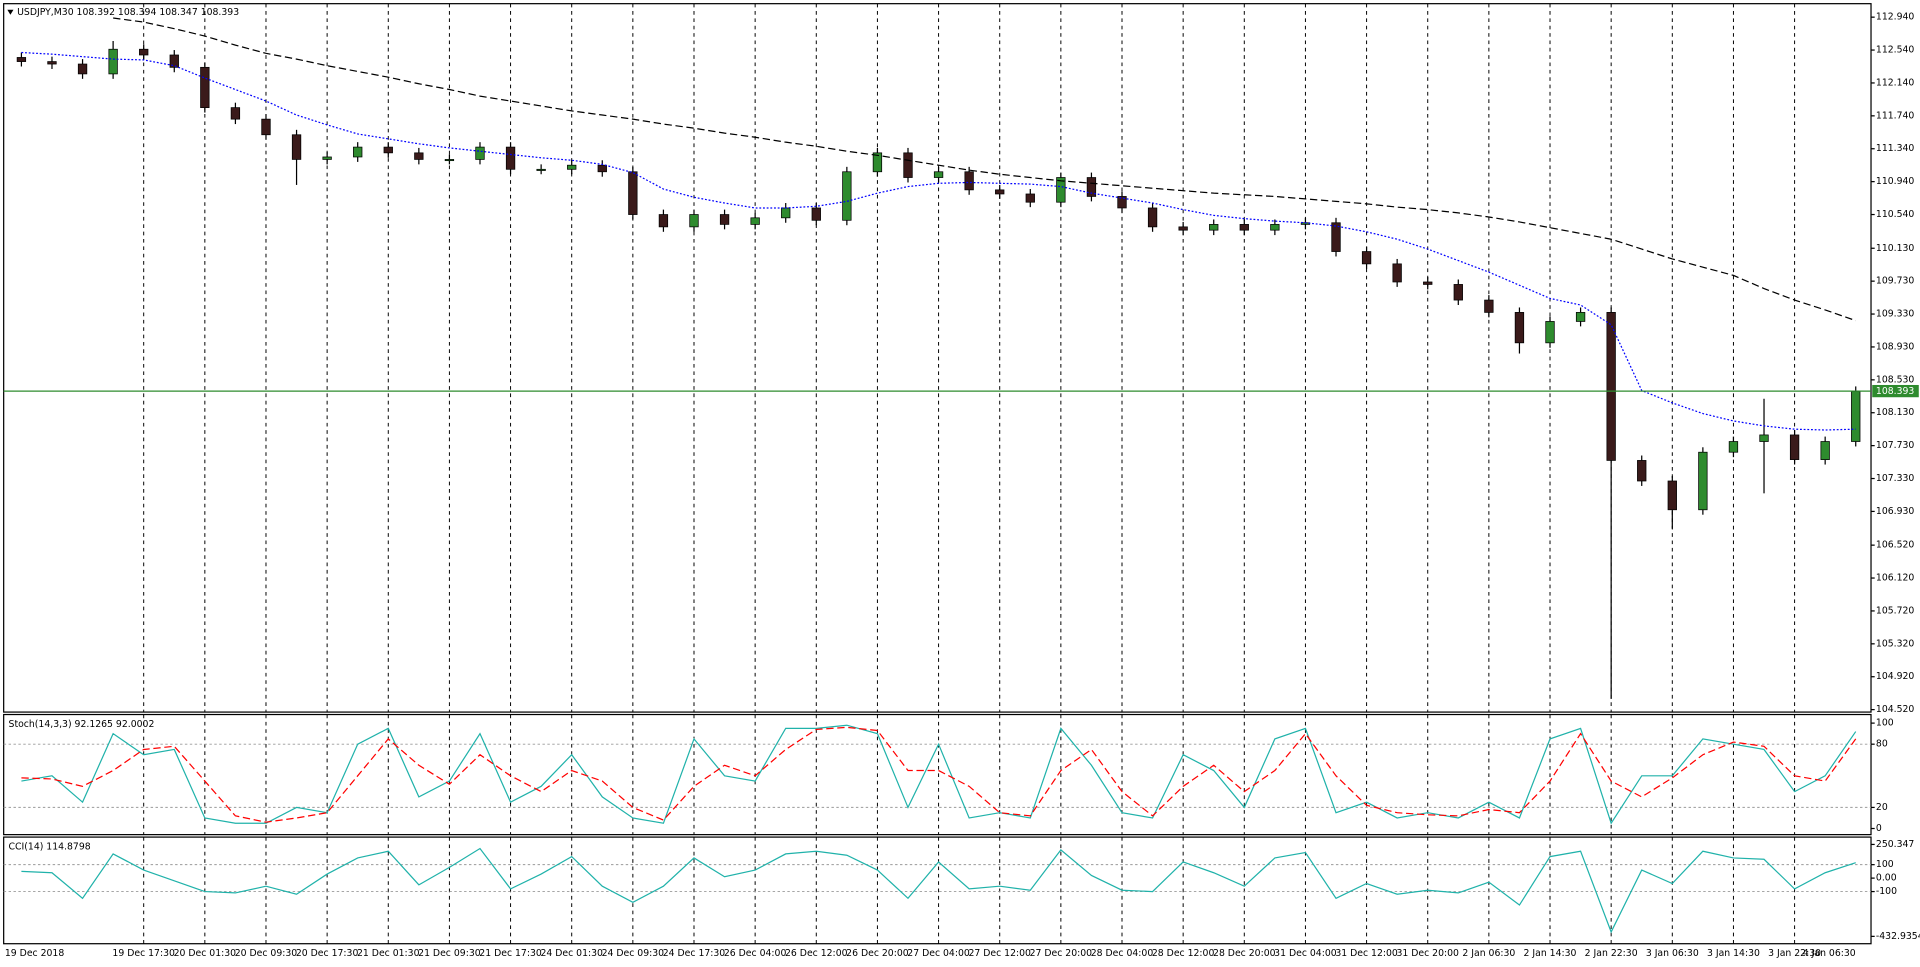 This screenshot has width=1920, height=967. Describe the element at coordinates (1895, 17) in the screenshot. I see `y-tick-label: 112.940` at that location.